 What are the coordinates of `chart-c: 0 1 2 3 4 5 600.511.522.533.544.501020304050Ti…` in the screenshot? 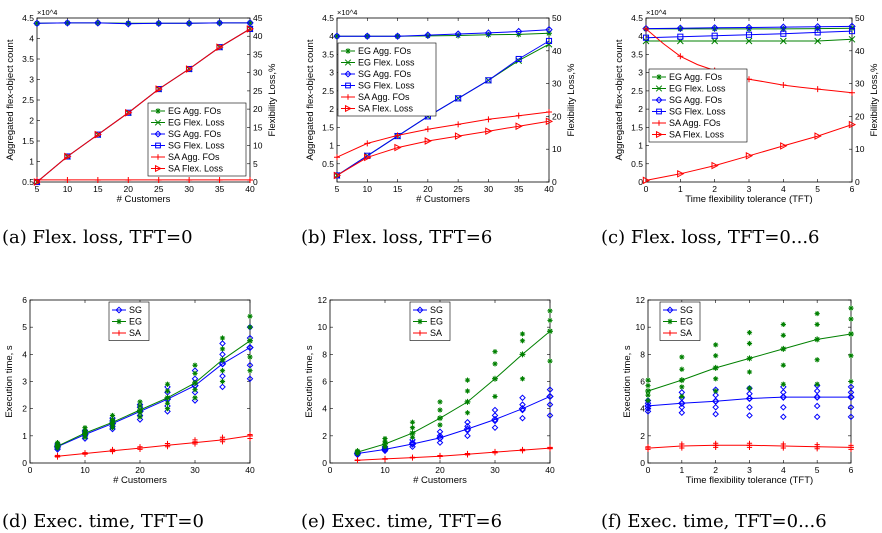 It's located at (747, 106).